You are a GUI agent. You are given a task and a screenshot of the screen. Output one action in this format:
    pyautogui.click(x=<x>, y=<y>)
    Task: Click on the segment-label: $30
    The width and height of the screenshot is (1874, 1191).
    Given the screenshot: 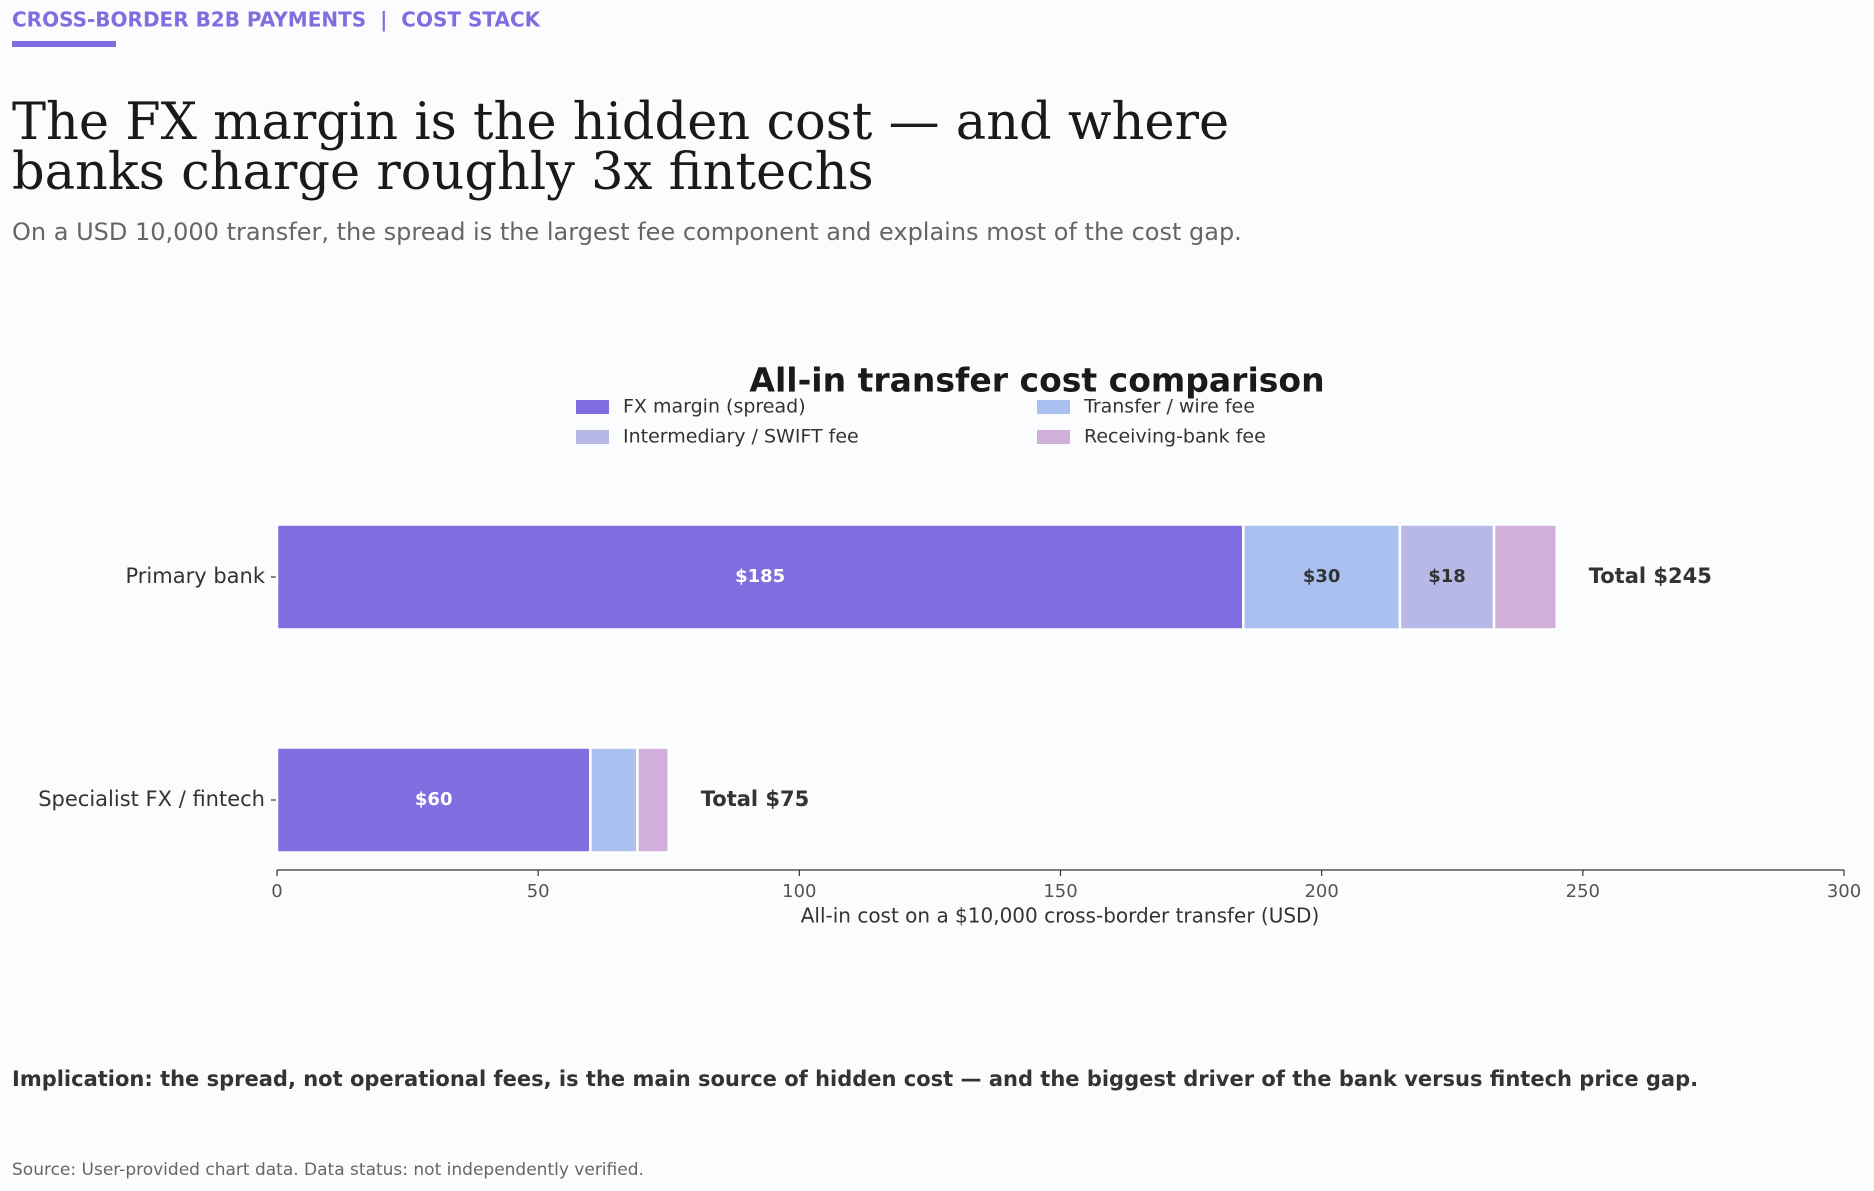 What is the action you would take?
    pyautogui.click(x=1322, y=576)
    